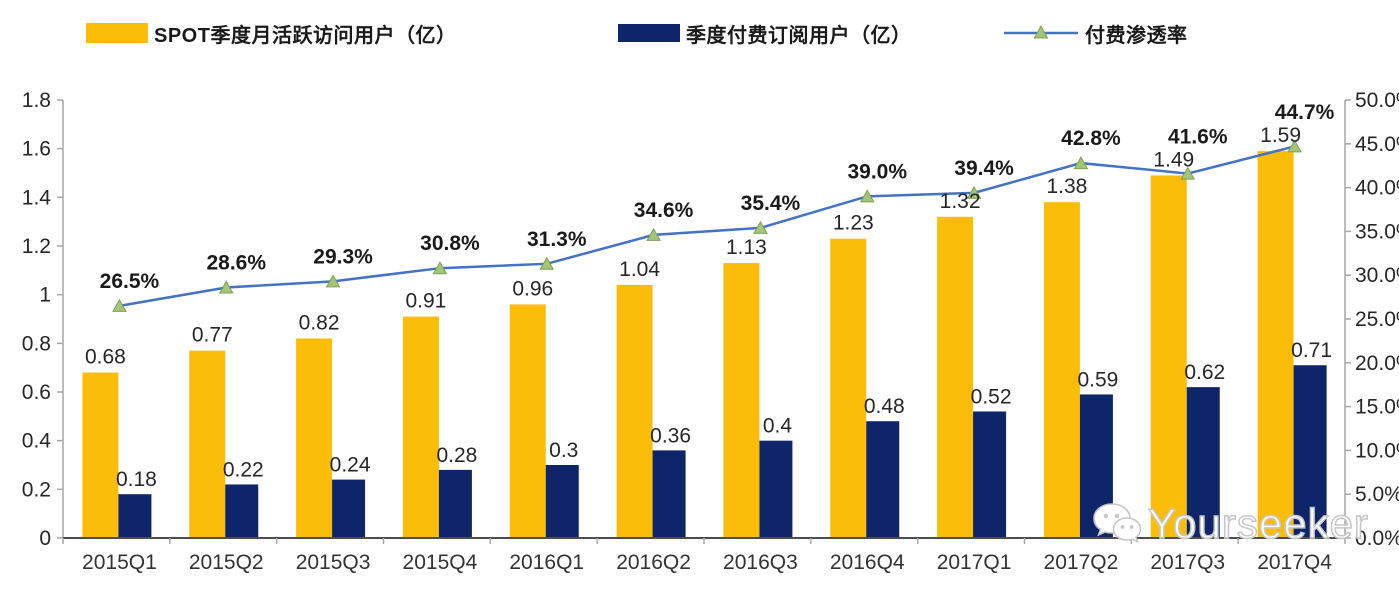 The image size is (1399, 596). I want to click on penetration-value-label: 41.6%, so click(1198, 136).